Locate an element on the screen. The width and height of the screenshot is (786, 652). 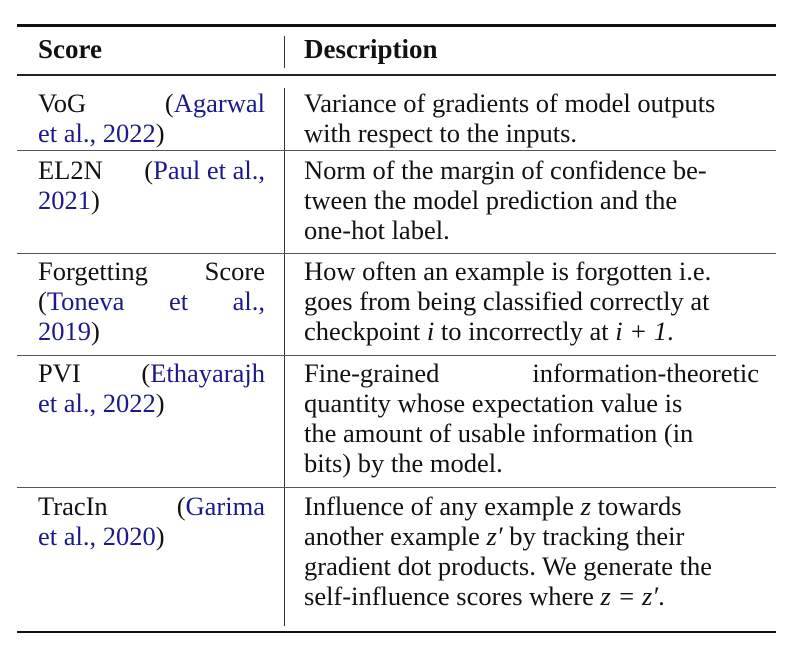
row-pvi-score: PVI (Ethayarajh et al., 2022) is located at coordinates (151, 388).